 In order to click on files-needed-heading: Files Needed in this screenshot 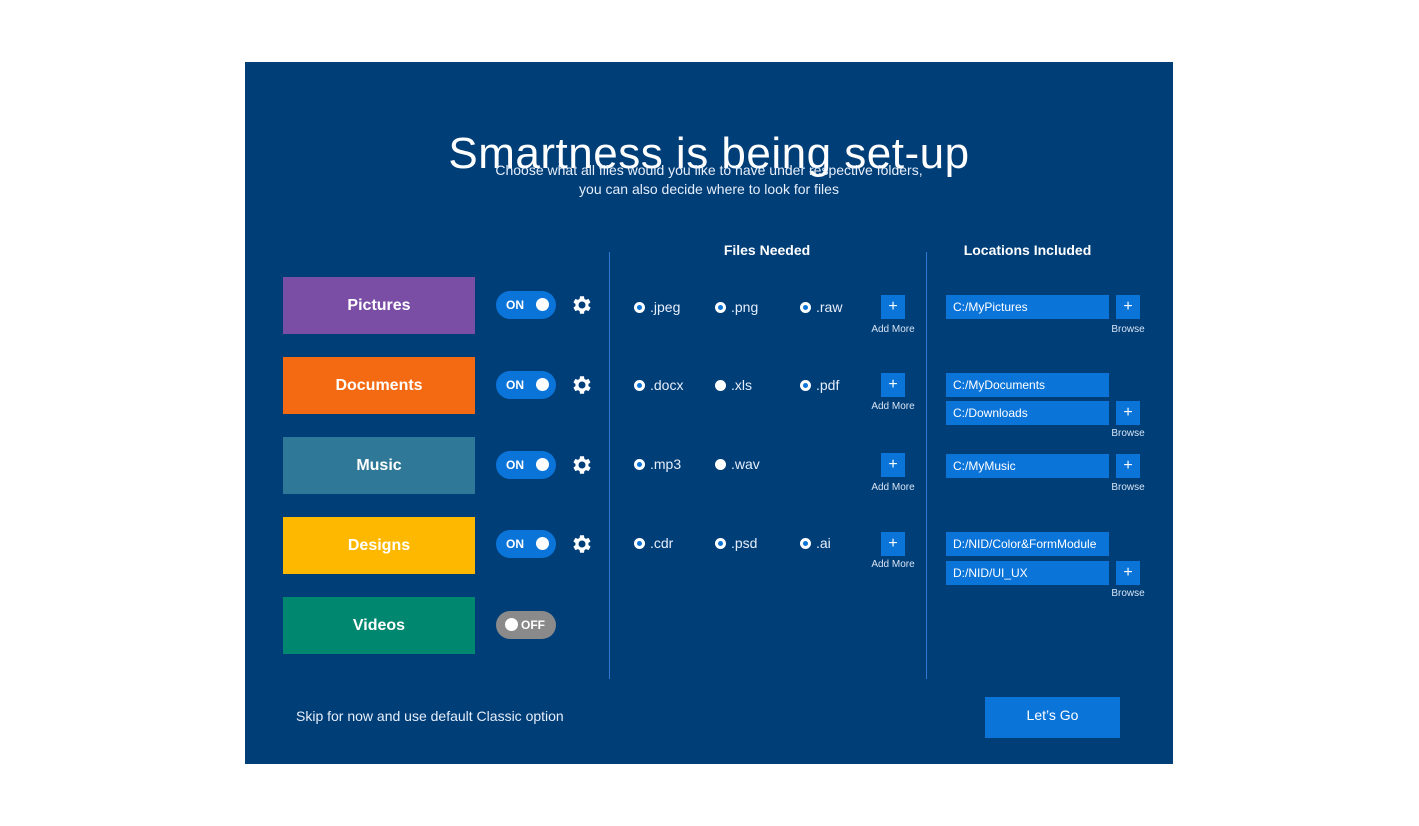, I will do `click(767, 250)`.